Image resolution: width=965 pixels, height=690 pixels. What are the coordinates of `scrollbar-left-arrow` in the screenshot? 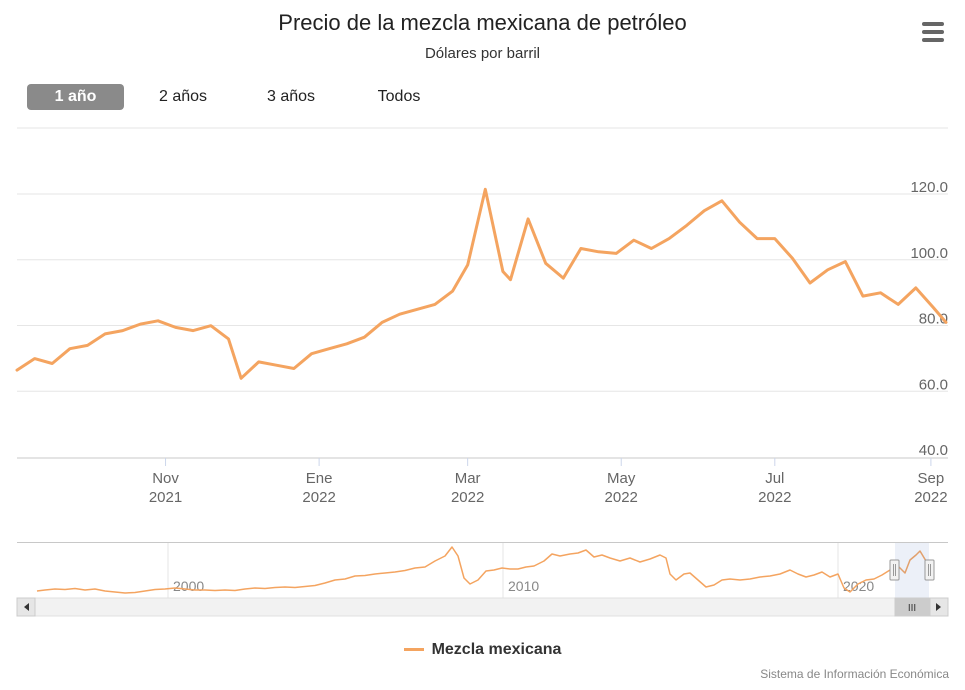 It's located at (26, 607).